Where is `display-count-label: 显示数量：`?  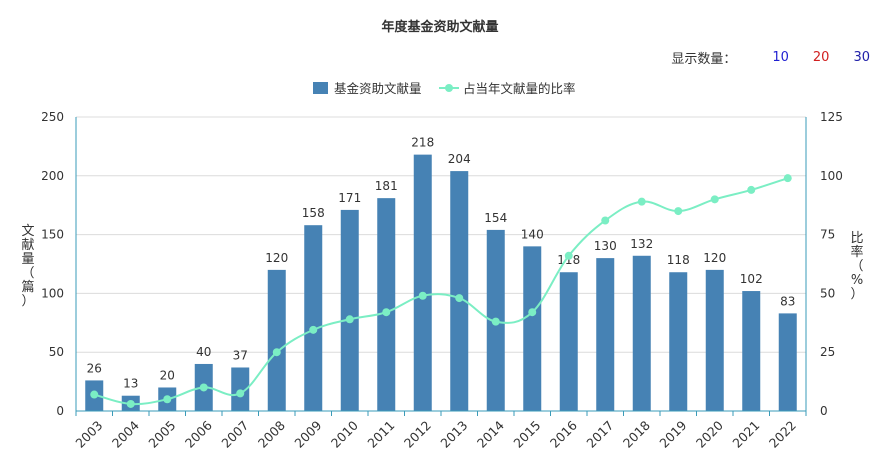
display-count-label: 显示数量： is located at coordinates (704, 59).